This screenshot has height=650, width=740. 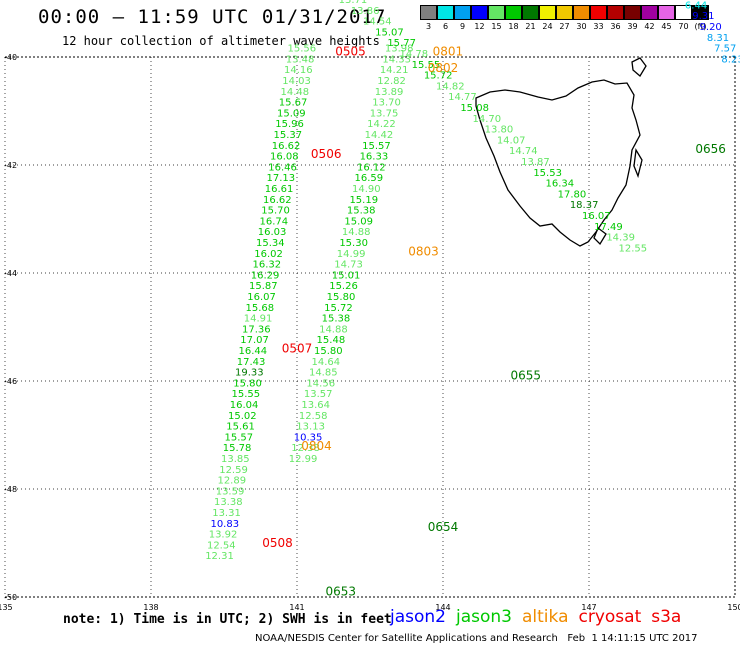 What do you see at coordinates (399, 49) in the screenshot?
I see `swh-value: 13.98` at bounding box center [399, 49].